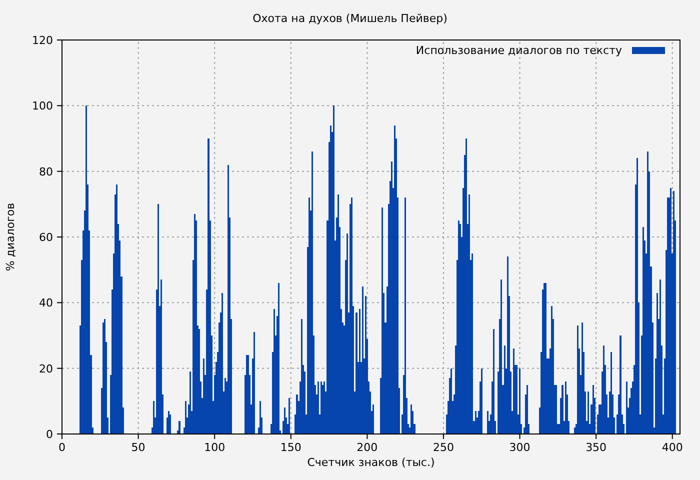 The width and height of the screenshot is (700, 480). Describe the element at coordinates (46, 369) in the screenshot. I see `y-tick-label: 20` at that location.